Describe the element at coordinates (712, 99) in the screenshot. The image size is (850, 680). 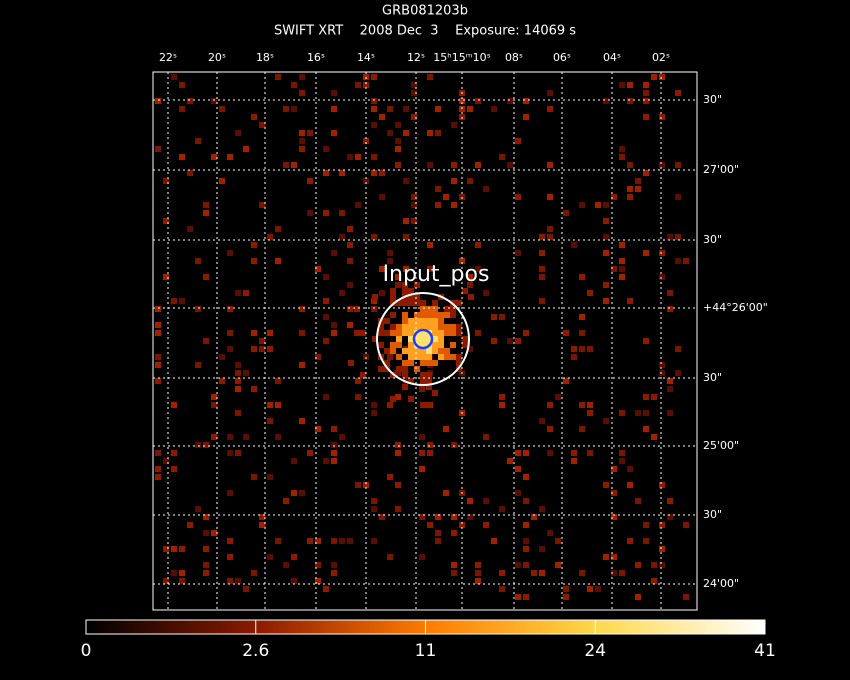
I see `dec-label: 30"` at that location.